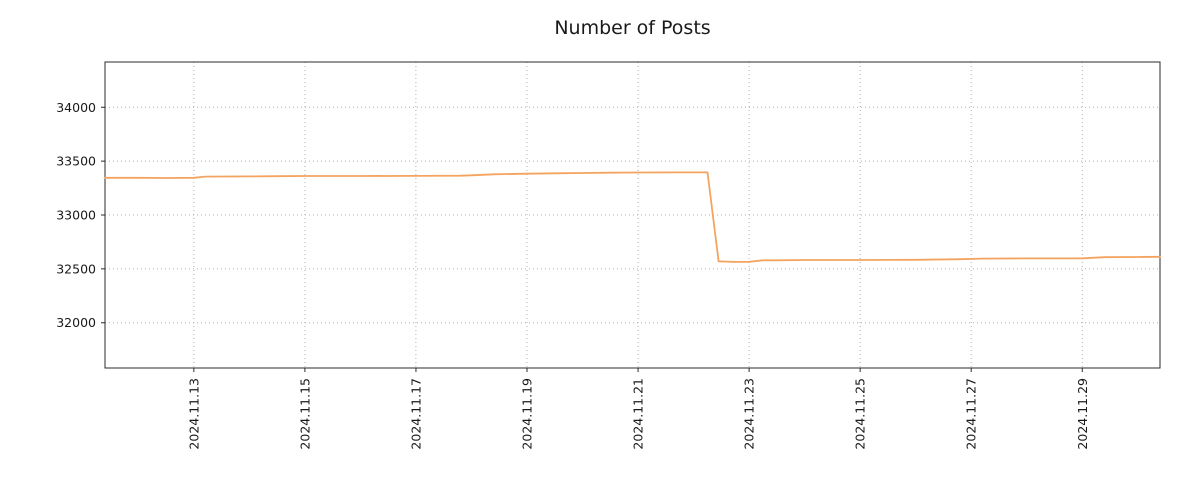 The height and width of the screenshot is (500, 1200). I want to click on chart-title: Number of Posts, so click(632, 28).